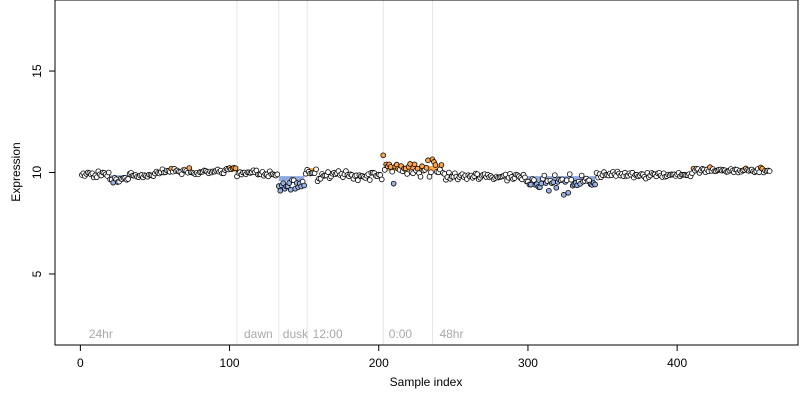  I want to click on x-tick-label: 400, so click(677, 363).